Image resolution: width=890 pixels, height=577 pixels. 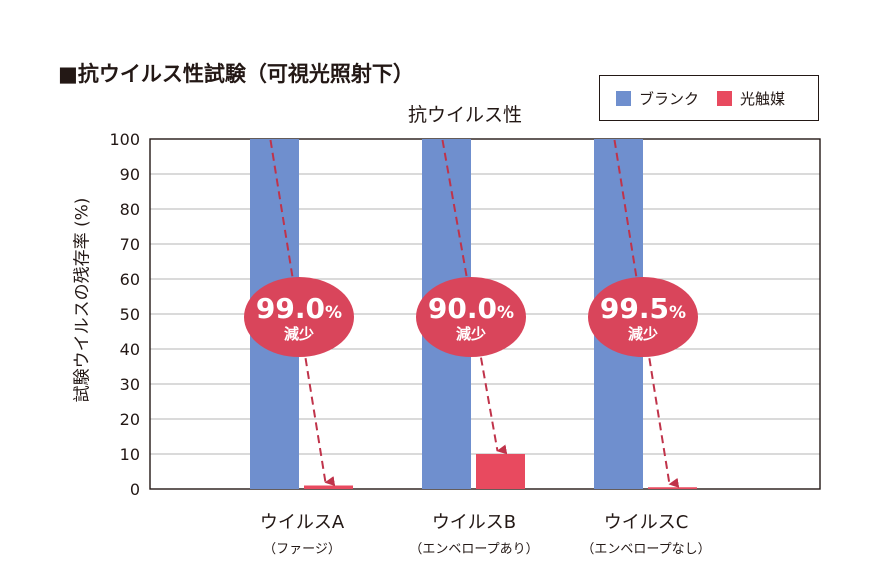 What do you see at coordinates (130, 384) in the screenshot?
I see `y-tick-label: 30` at bounding box center [130, 384].